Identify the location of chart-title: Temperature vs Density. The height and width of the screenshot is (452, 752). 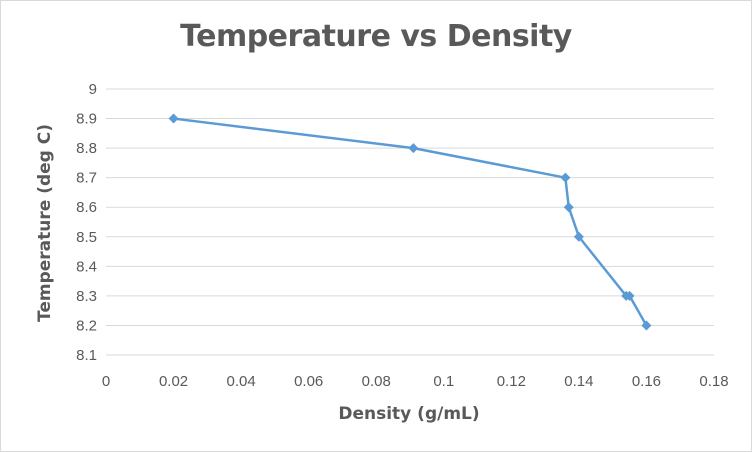
(376, 36).